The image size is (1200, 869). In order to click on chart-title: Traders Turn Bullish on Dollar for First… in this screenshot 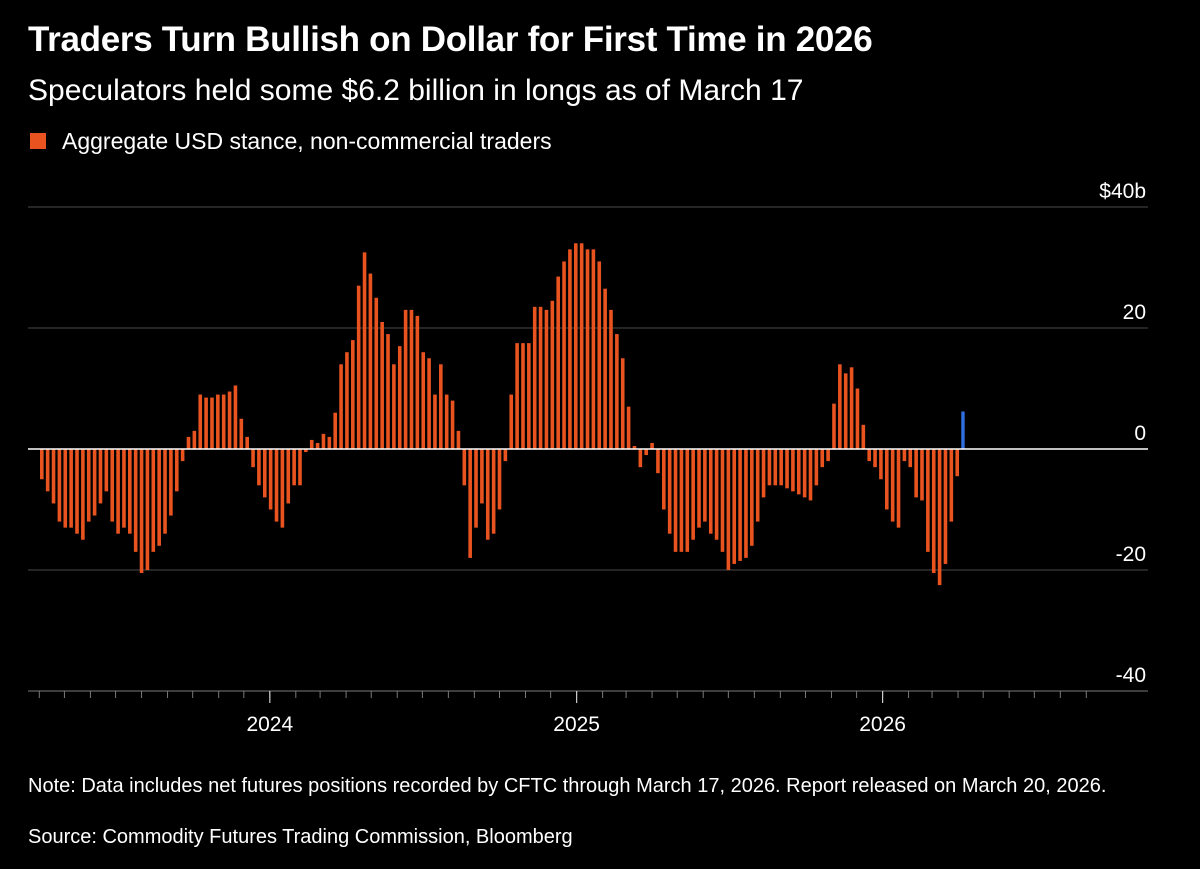, I will do `click(450, 39)`.